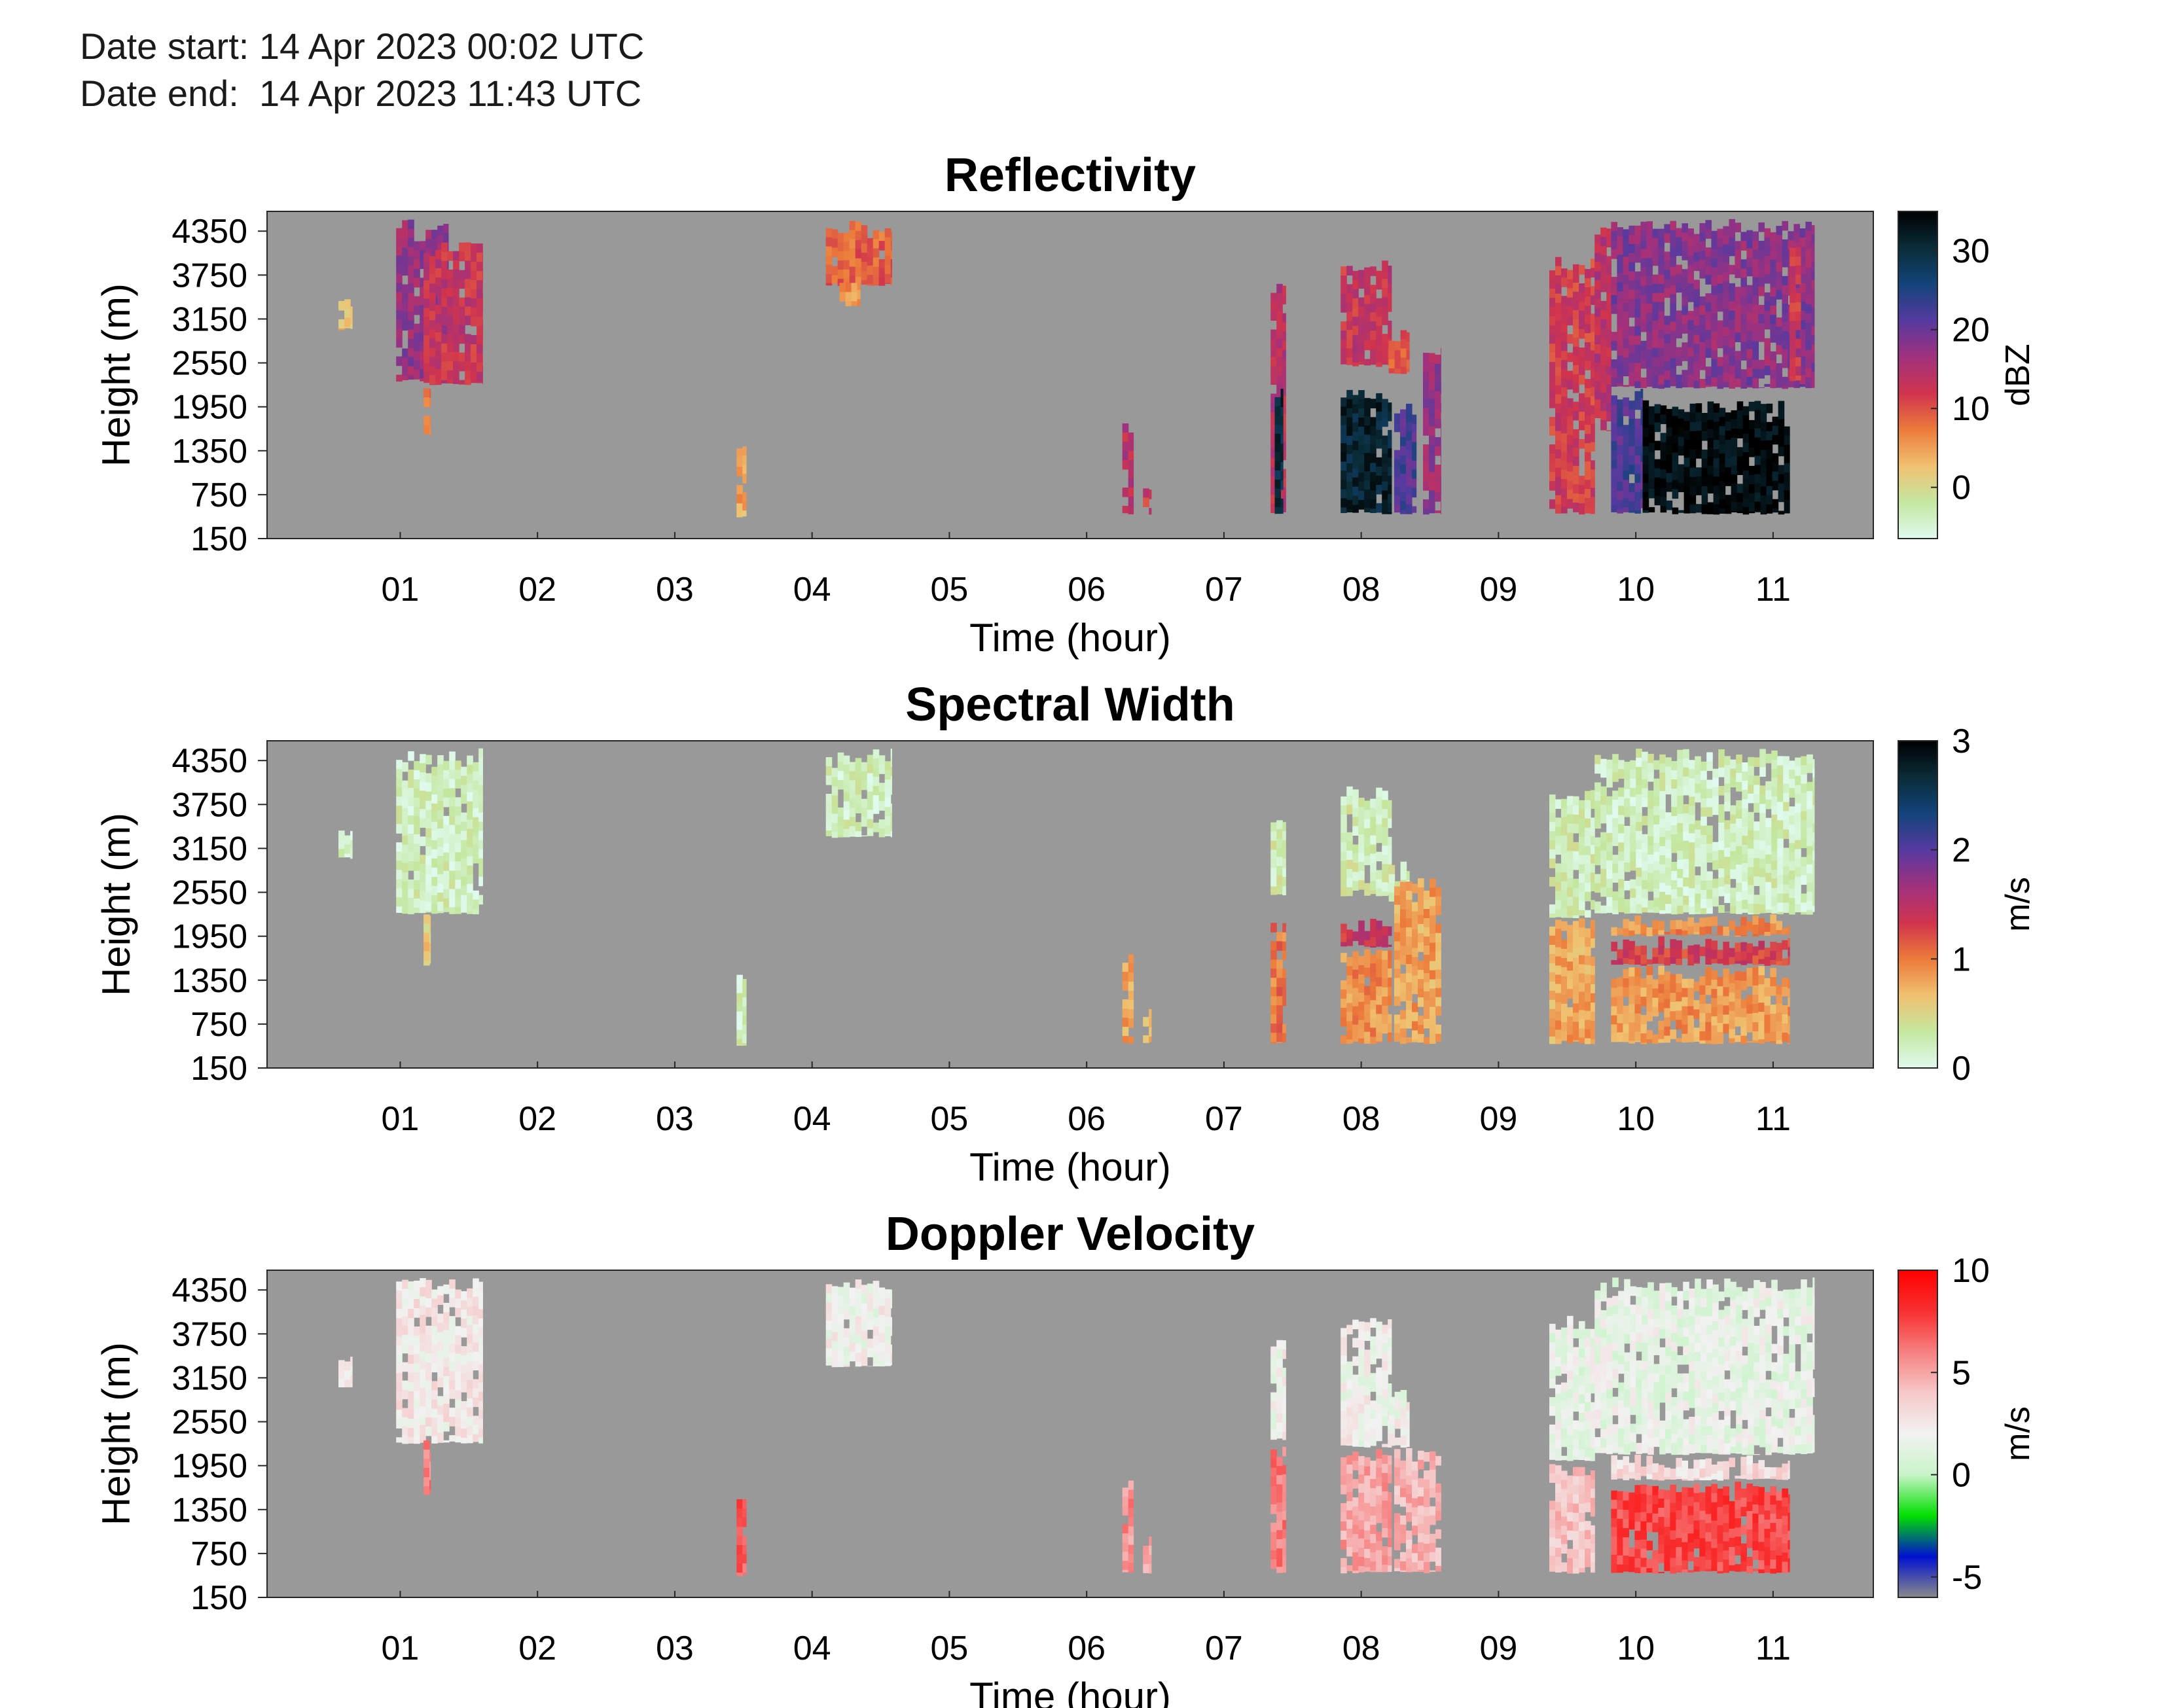  What do you see at coordinates (1971, 330) in the screenshot?
I see `colorbar-tick-label: 20` at bounding box center [1971, 330].